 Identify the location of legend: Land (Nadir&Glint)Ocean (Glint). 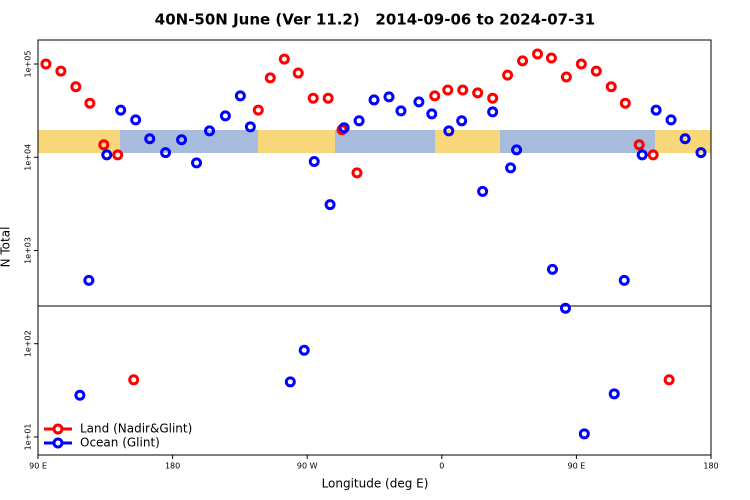
(118, 436).